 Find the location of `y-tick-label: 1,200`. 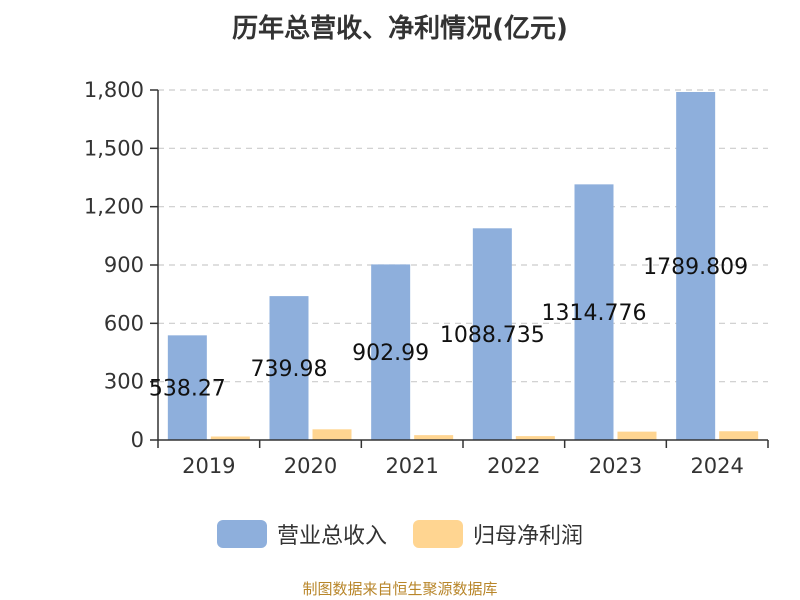

y-tick-label: 1,200 is located at coordinates (114, 207).